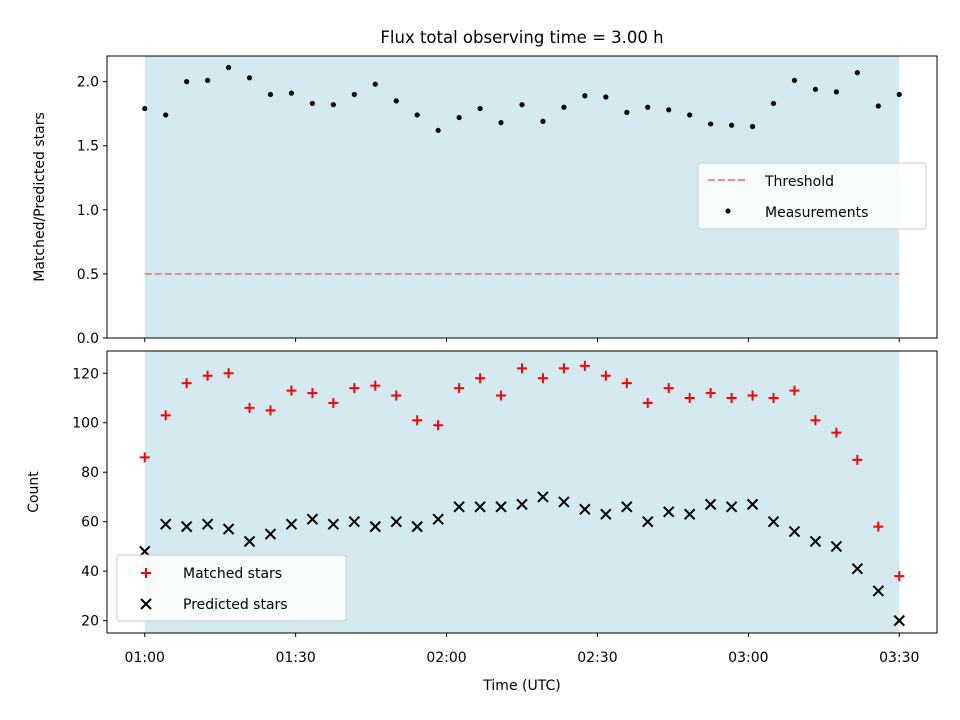  Describe the element at coordinates (88, 83) in the screenshot. I see `top-y-tick-label: 2.0` at that location.